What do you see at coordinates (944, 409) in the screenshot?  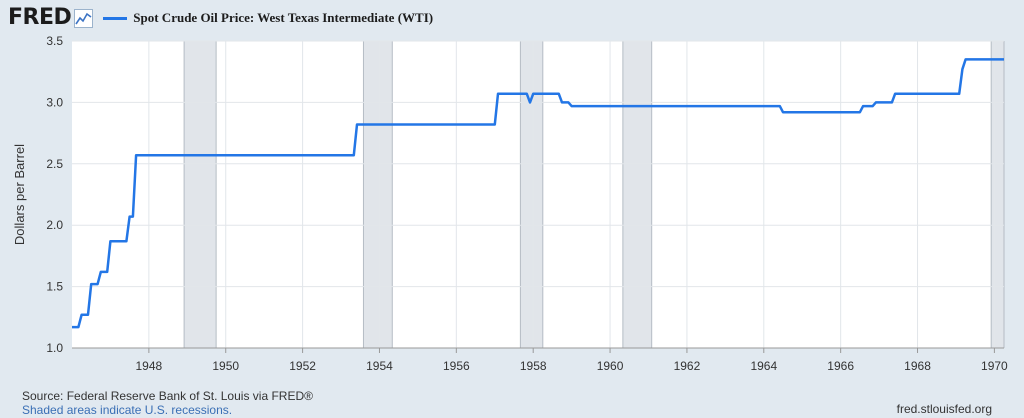 I see `site-url: fred.stlouisfed.org` at bounding box center [944, 409].